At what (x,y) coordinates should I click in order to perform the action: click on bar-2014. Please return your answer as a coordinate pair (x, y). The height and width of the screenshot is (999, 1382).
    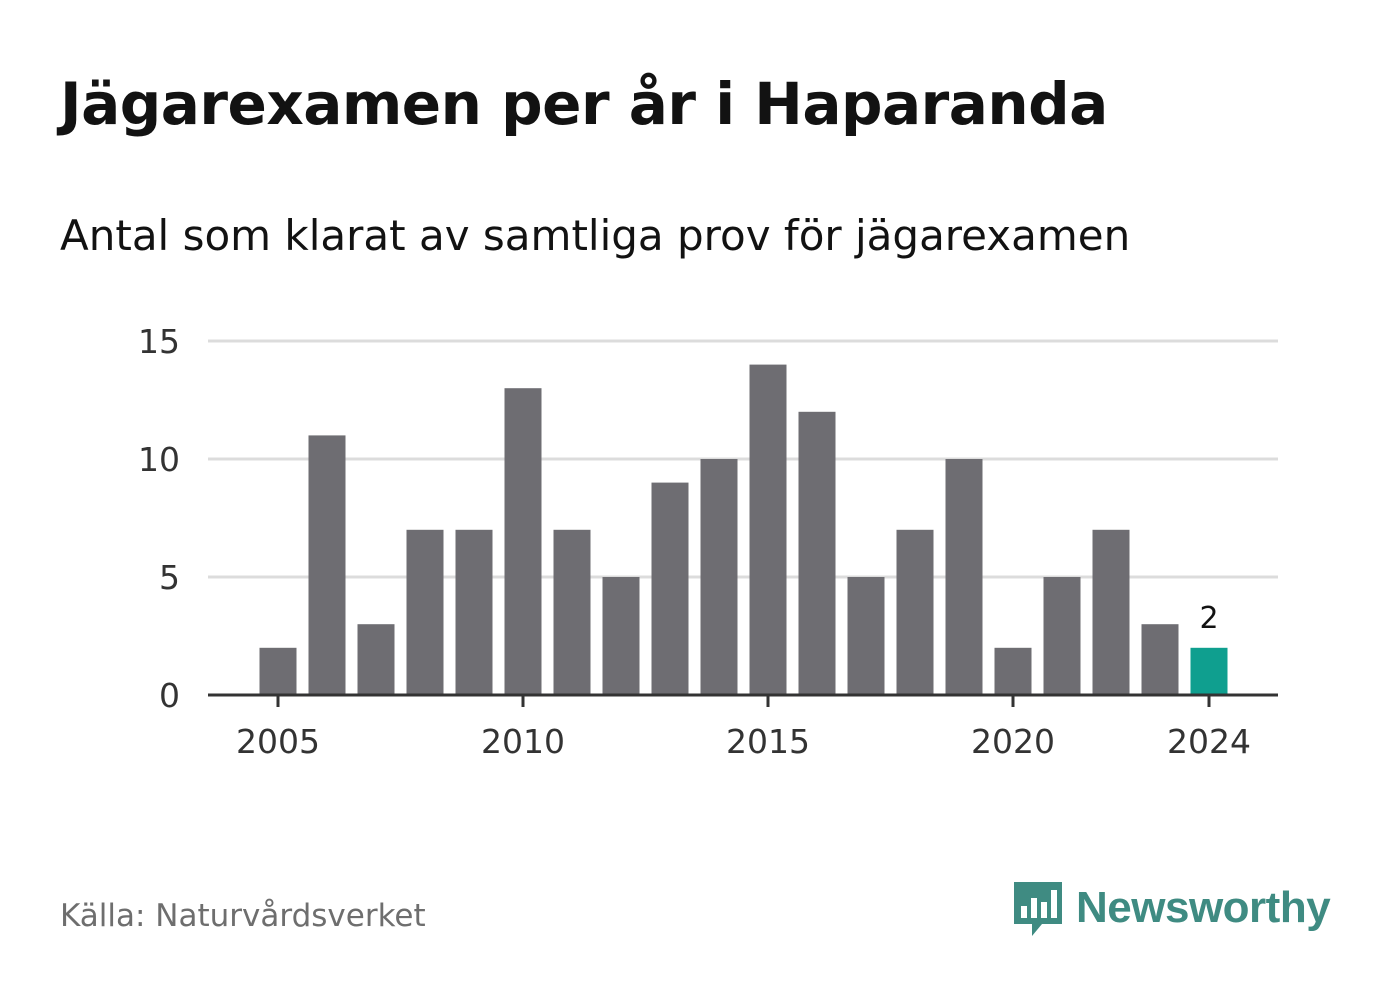
    Looking at the image, I should click on (719, 577).